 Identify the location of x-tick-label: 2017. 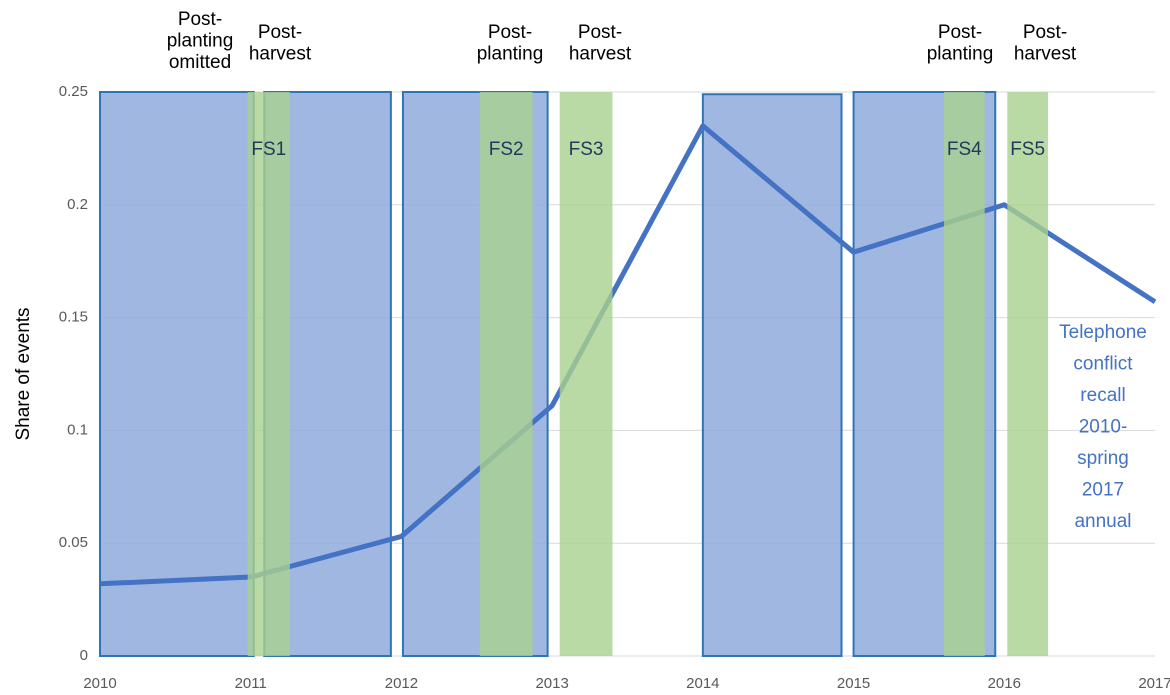
(1154, 683).